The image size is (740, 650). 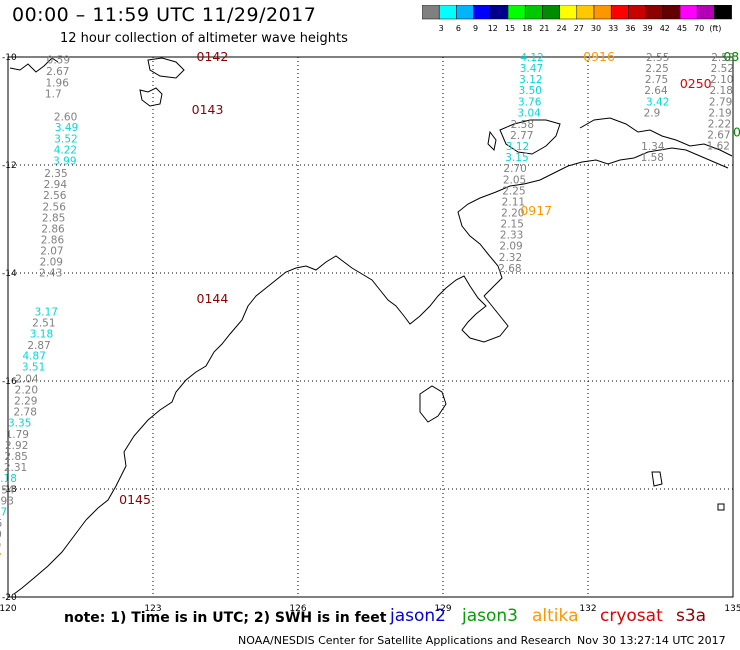 I want to click on wave-height-label: 2.29, so click(x=25, y=401).